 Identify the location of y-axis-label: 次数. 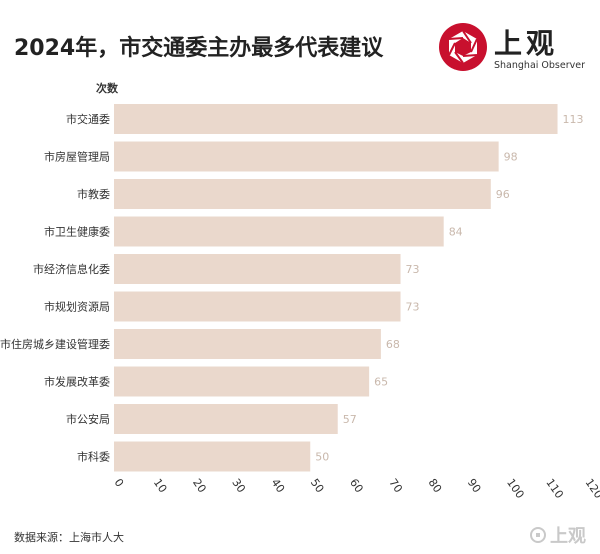
(107, 88).